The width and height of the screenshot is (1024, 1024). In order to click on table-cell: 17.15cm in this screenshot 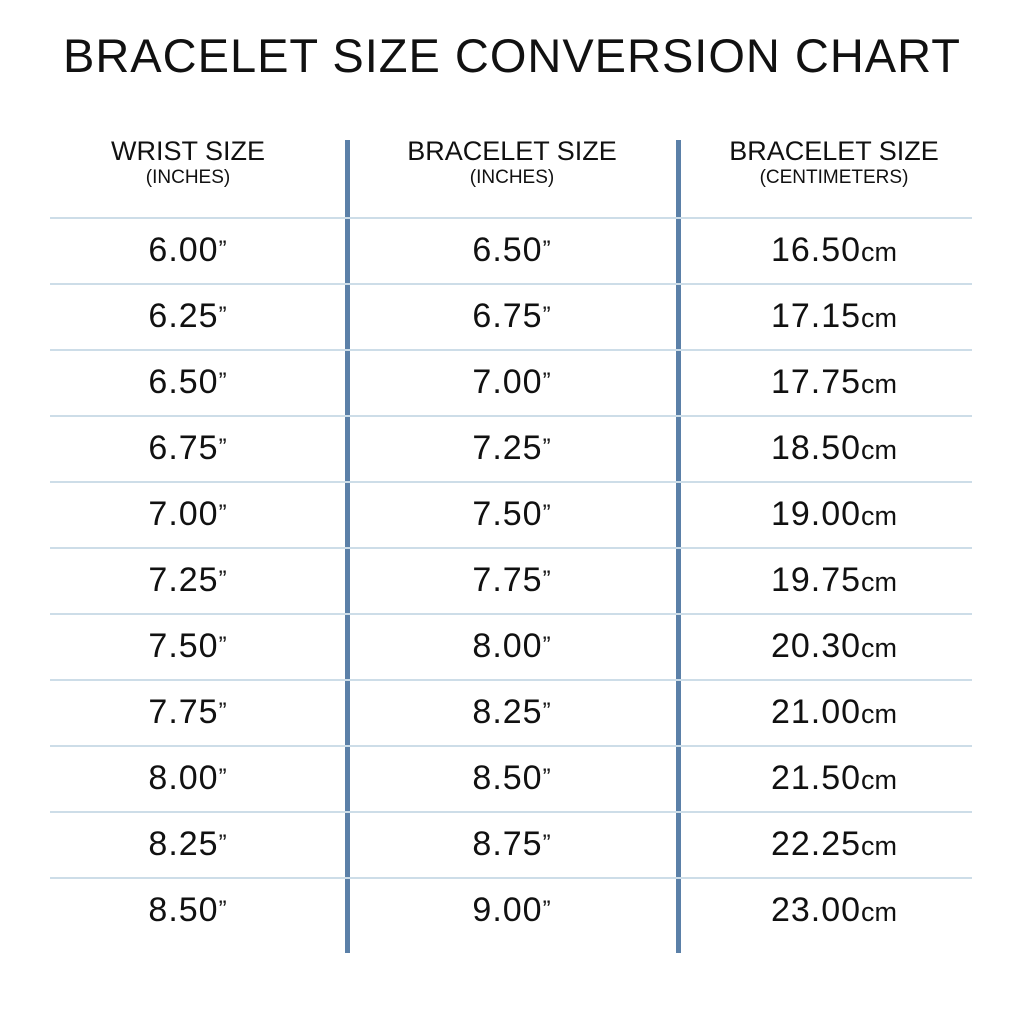, I will do `click(834, 317)`.